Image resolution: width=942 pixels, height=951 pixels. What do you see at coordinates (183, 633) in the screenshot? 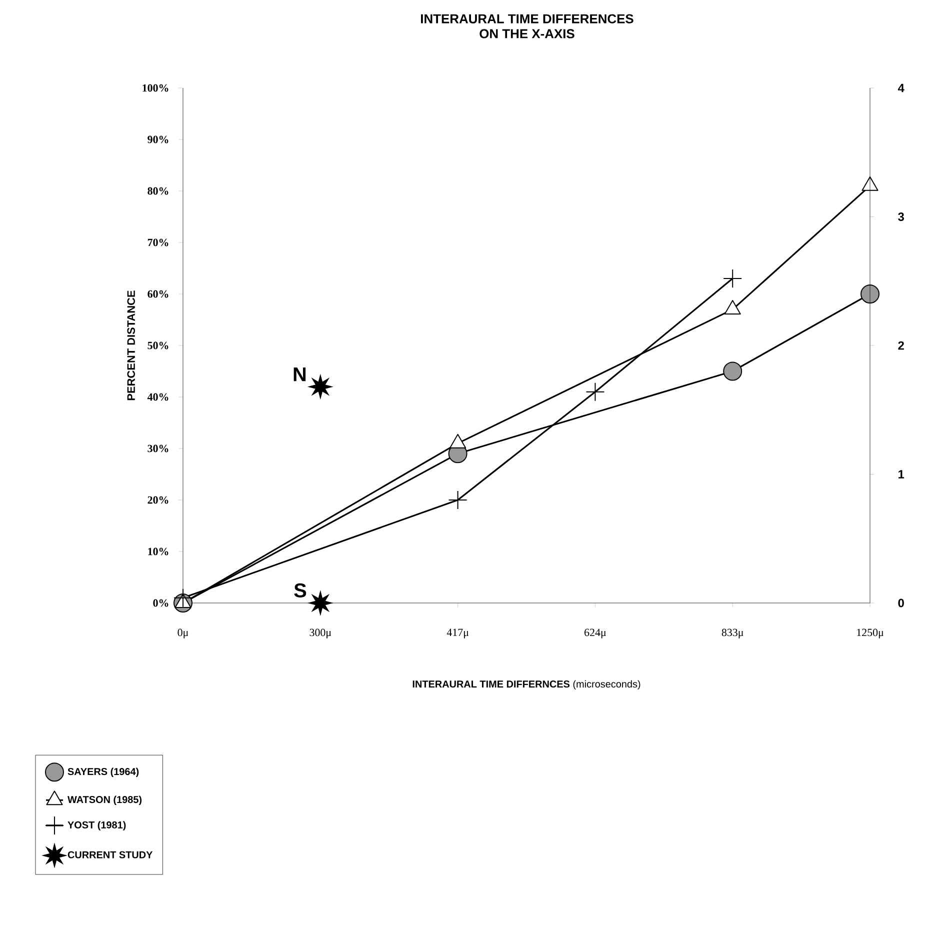
I see `x-tick-label: 0μ` at bounding box center [183, 633].